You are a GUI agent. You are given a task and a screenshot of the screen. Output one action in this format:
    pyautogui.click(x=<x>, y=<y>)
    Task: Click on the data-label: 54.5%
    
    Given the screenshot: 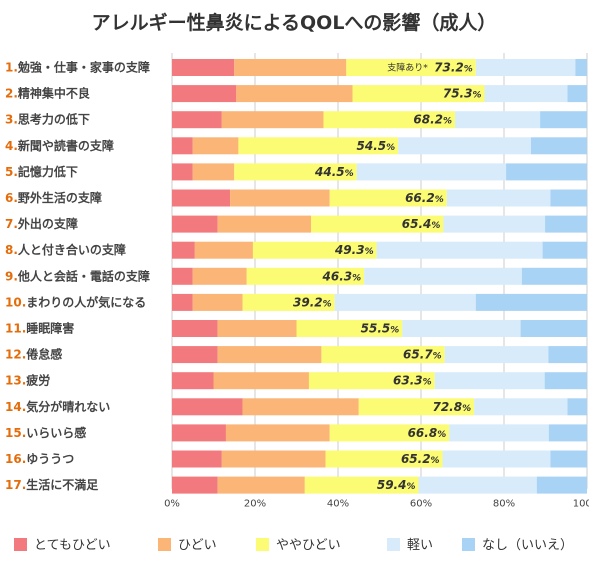 What is the action you would take?
    pyautogui.click(x=376, y=146)
    